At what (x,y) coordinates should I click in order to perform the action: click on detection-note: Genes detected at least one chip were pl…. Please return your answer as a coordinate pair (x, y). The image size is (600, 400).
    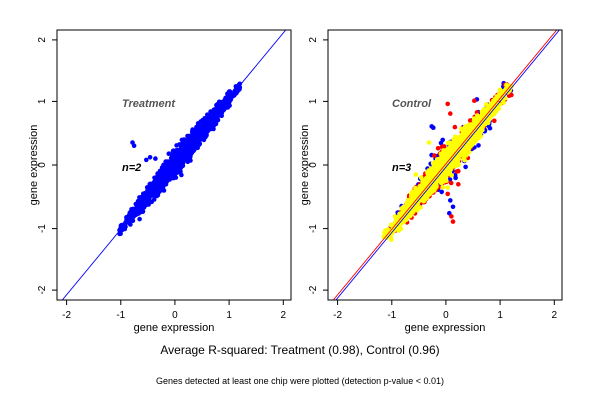
    Looking at the image, I should click on (300, 381).